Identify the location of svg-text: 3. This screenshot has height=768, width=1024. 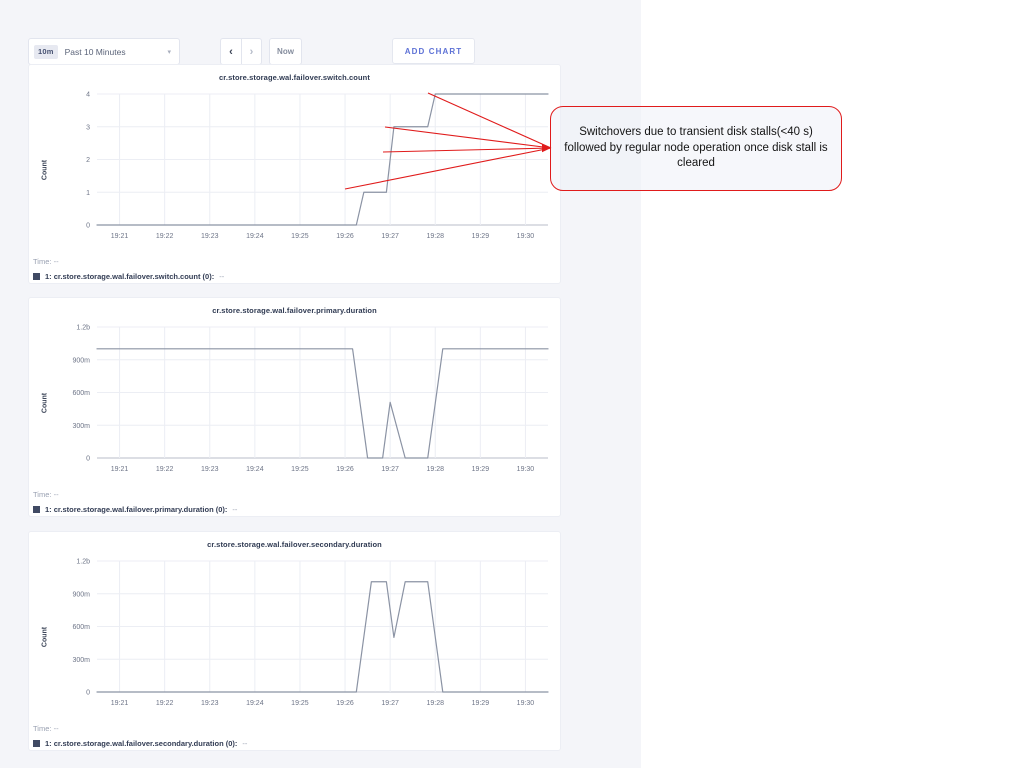
(88, 127).